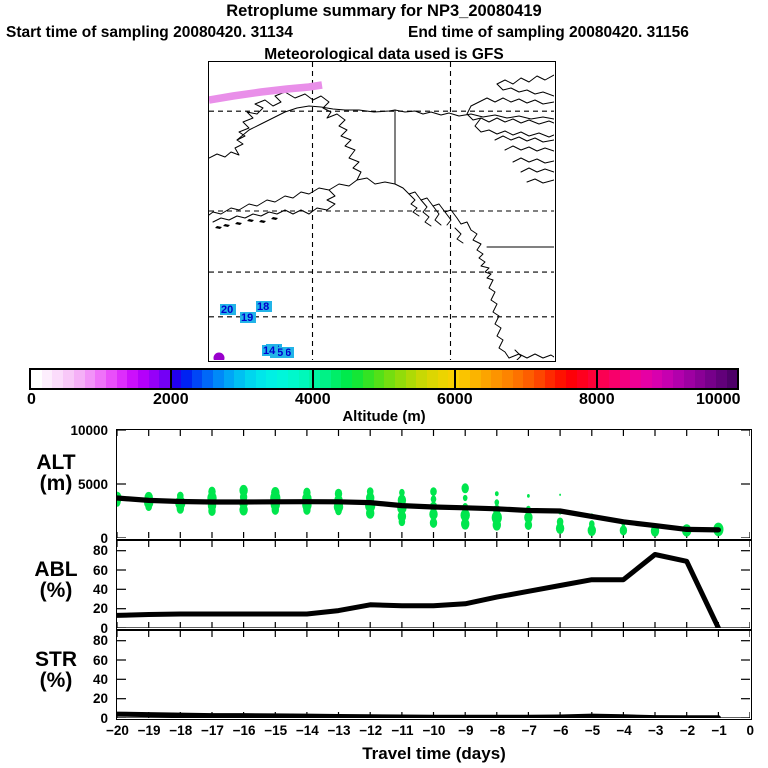  Describe the element at coordinates (244, 730) in the screenshot. I see `x-tick-label: −16` at that location.